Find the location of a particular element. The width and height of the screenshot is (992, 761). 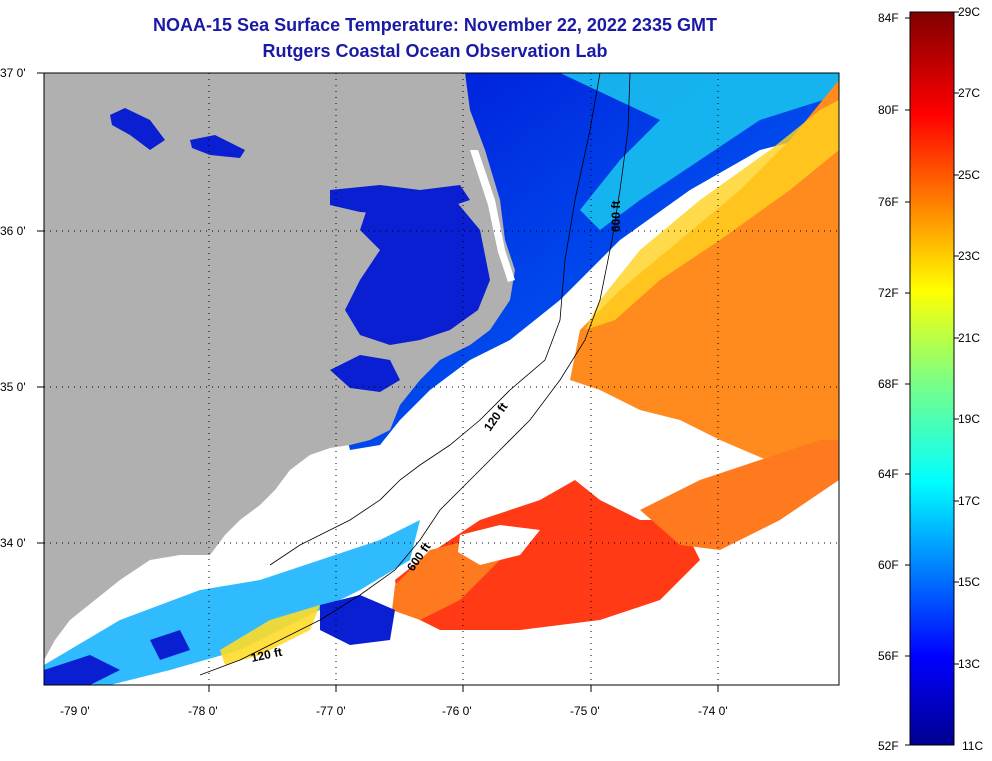

lon-label: -75 0' is located at coordinates (585, 711).